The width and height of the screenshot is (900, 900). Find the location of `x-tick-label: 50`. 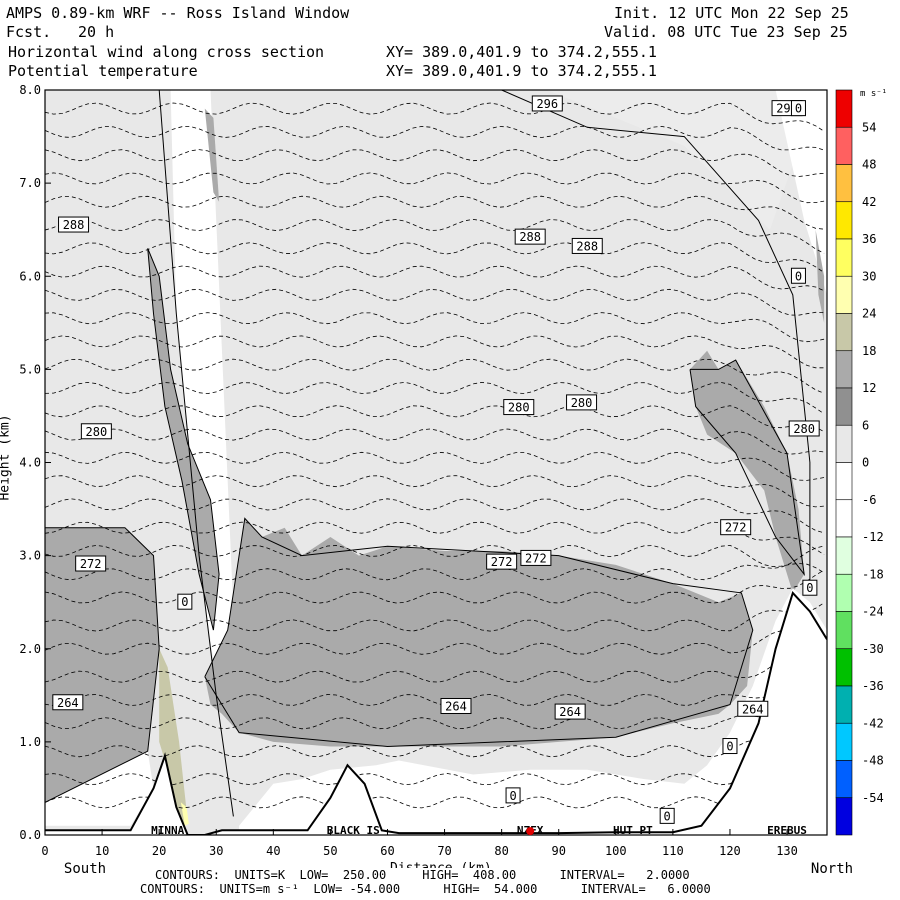

x-tick-label: 50 is located at coordinates (330, 851).